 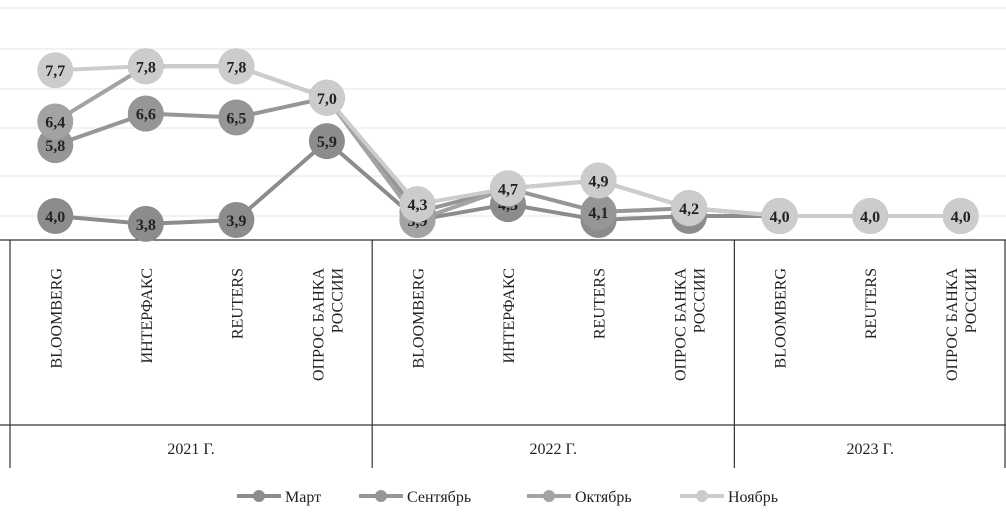 I want to click on group-label: 2022 Г., so click(x=553, y=449).